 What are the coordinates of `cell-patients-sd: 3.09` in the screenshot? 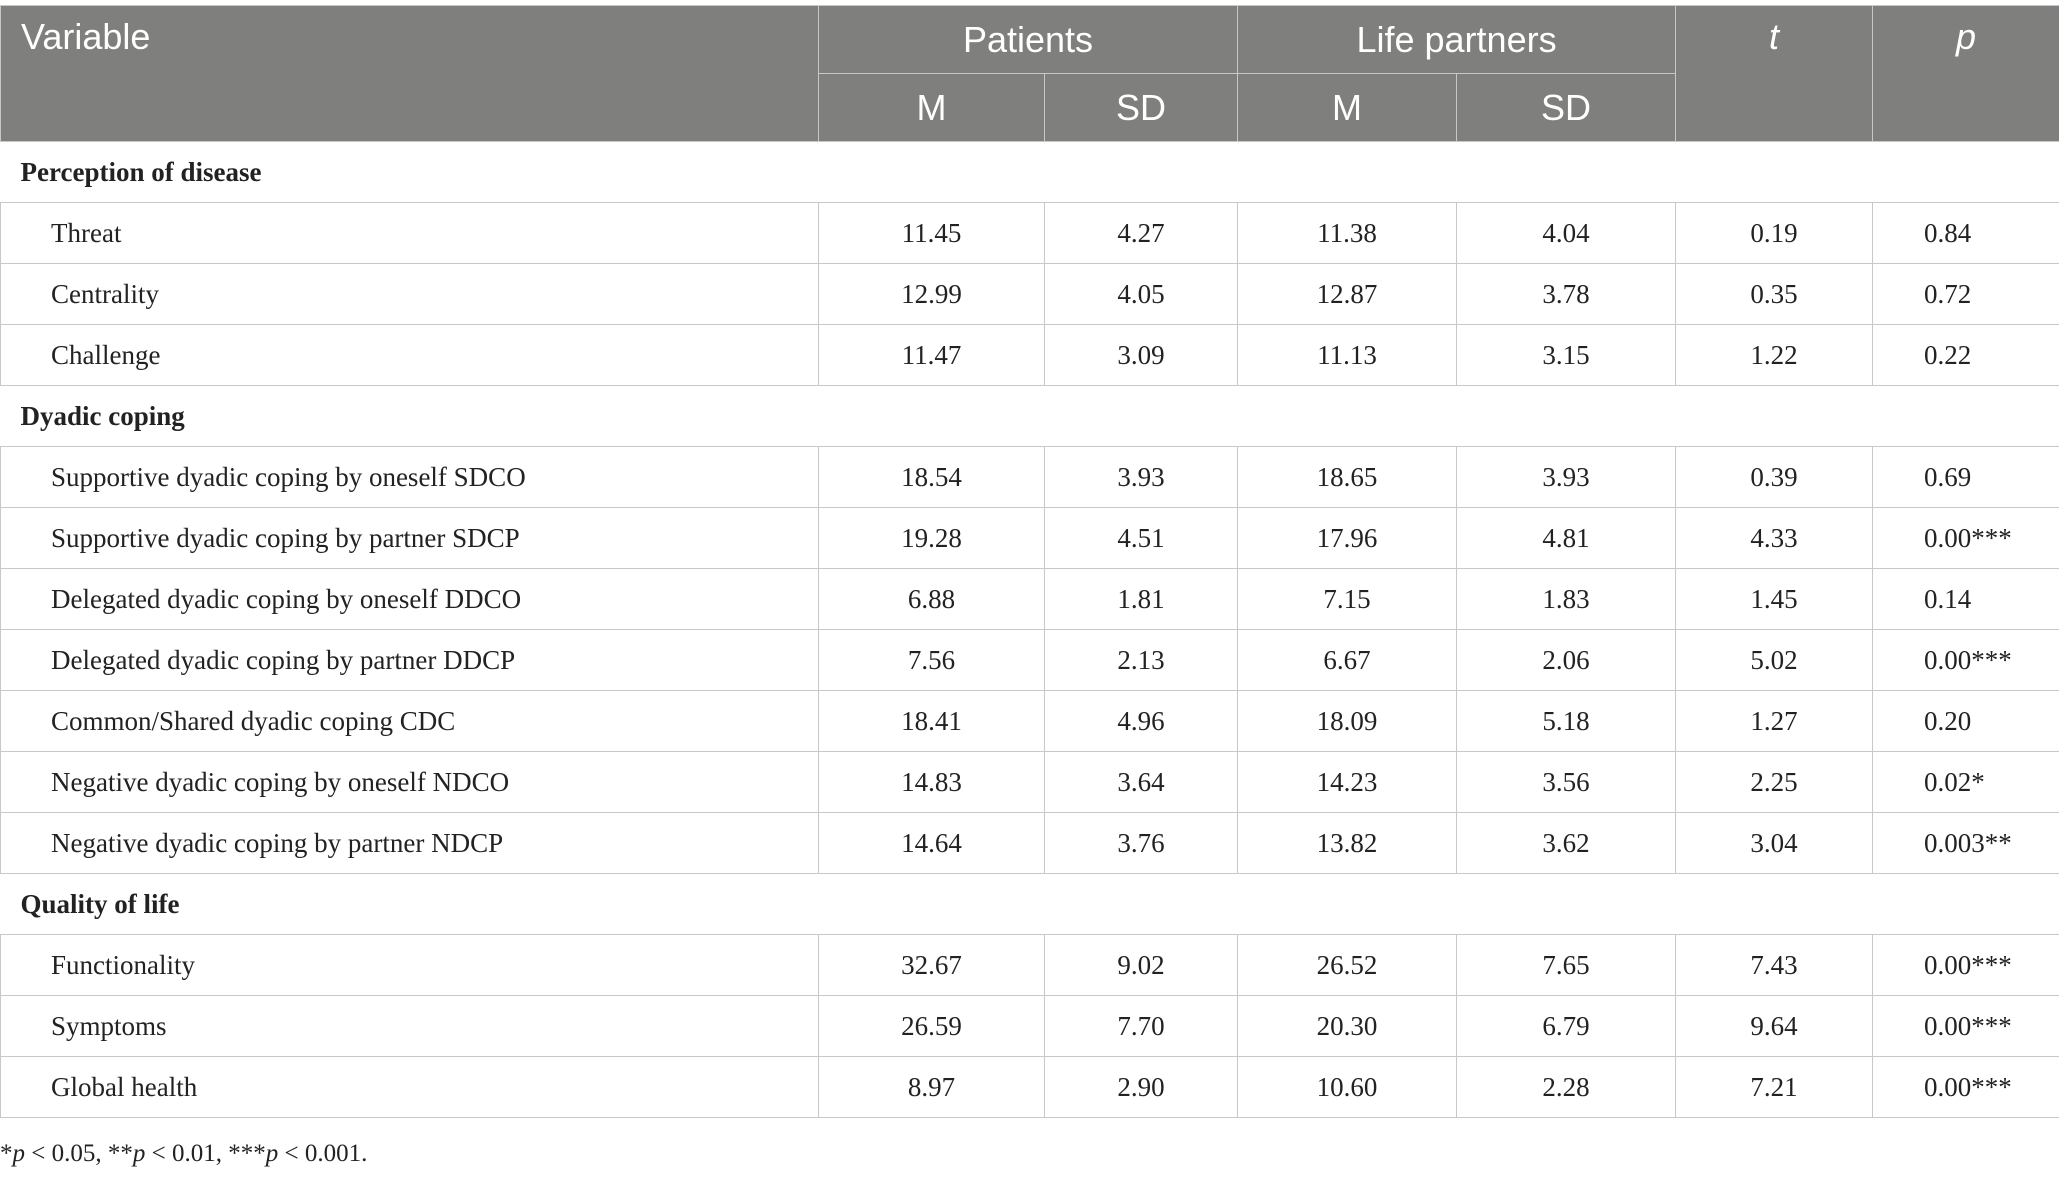 It's located at (1141, 355).